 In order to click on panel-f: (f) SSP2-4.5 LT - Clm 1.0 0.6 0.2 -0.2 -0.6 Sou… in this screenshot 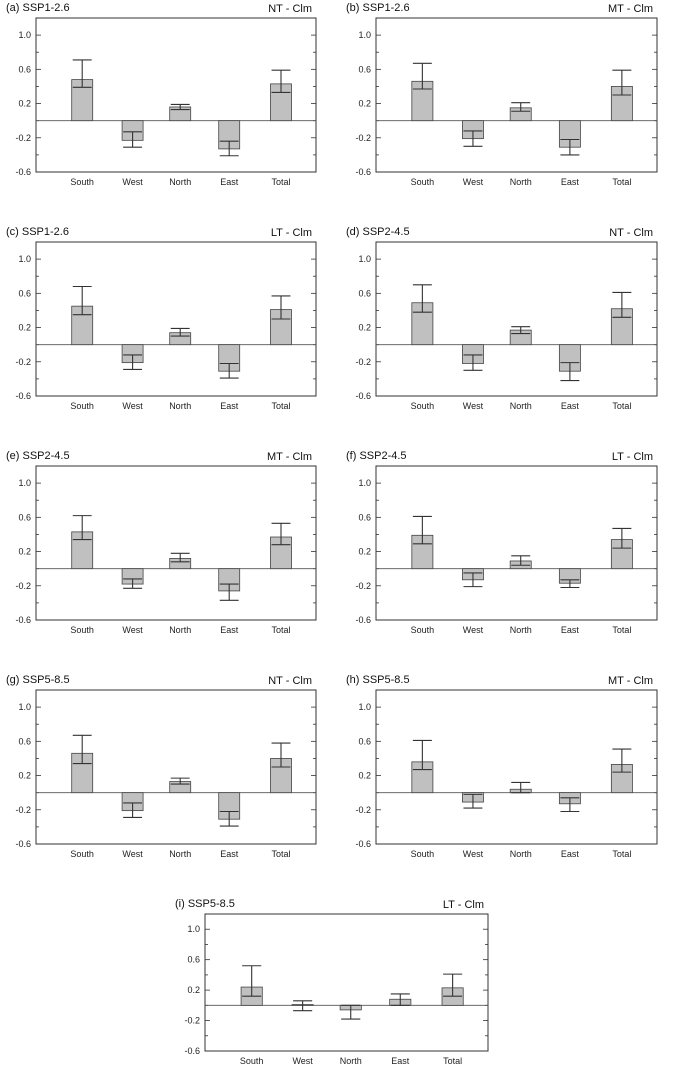, I will do `click(502, 542)`.